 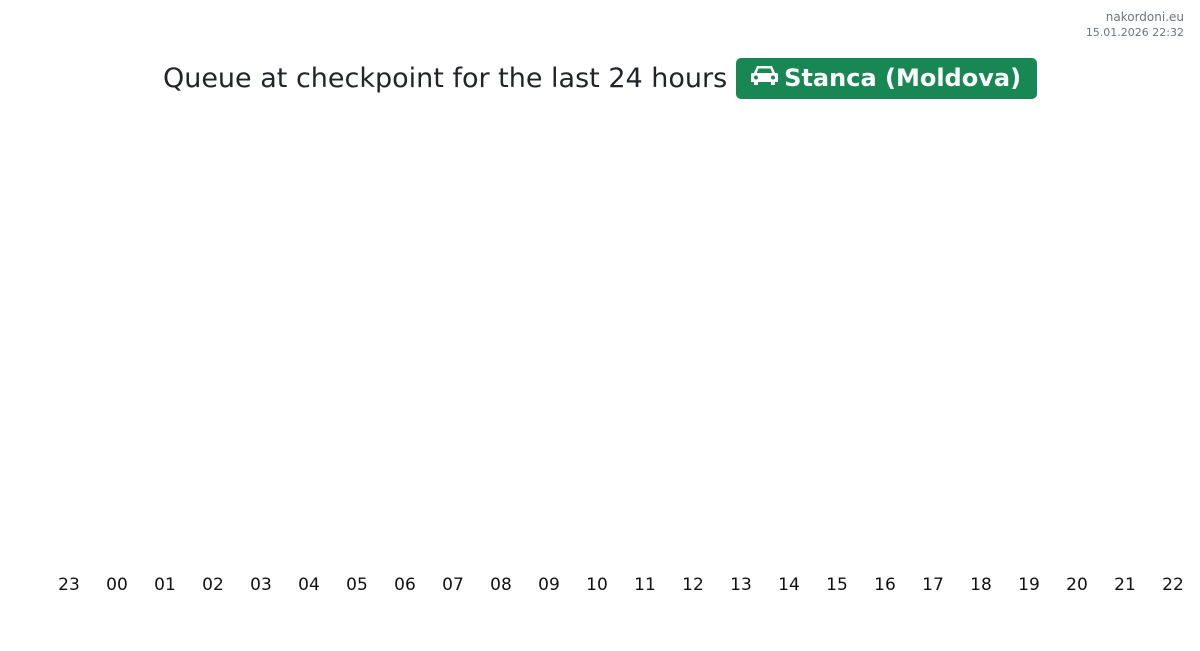 I want to click on x-tick-label: 05, so click(x=357, y=585).